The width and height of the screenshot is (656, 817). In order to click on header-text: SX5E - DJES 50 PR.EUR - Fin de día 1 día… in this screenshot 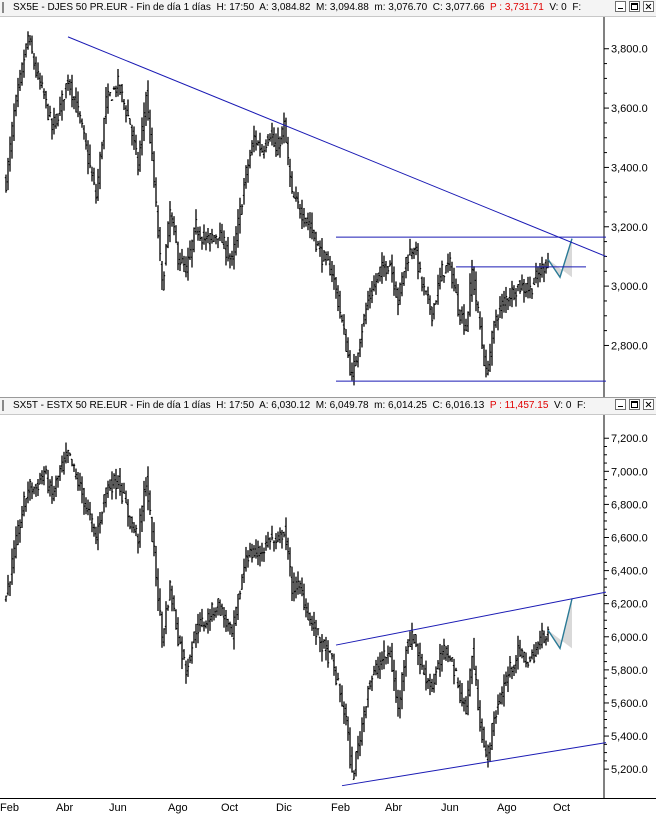, I will do `click(297, 7)`.